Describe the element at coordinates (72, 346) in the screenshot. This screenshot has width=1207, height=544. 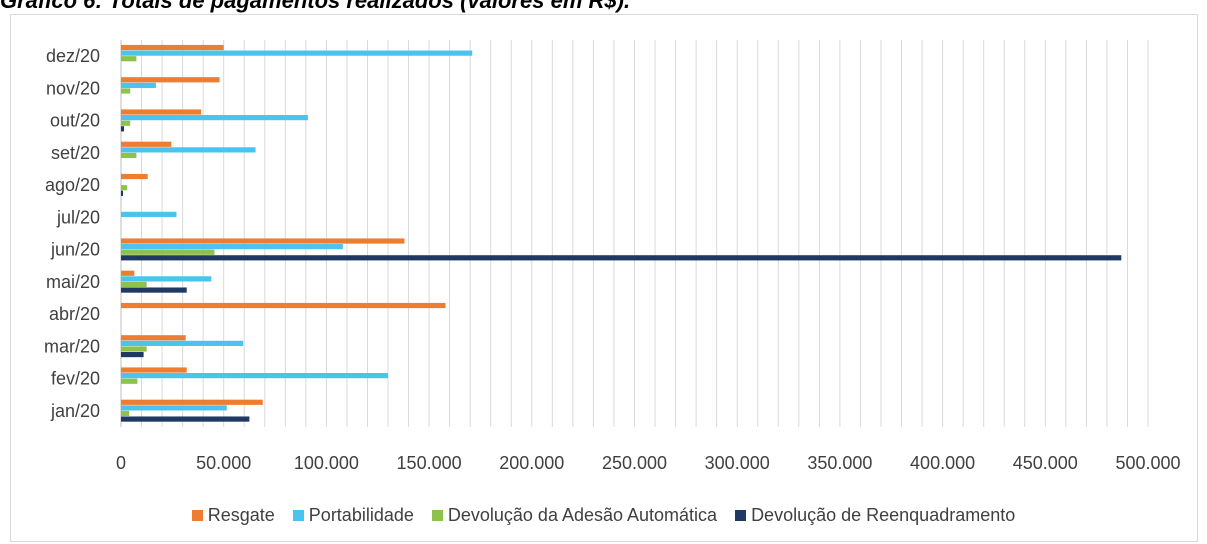
I see `category-label: mar/20` at that location.